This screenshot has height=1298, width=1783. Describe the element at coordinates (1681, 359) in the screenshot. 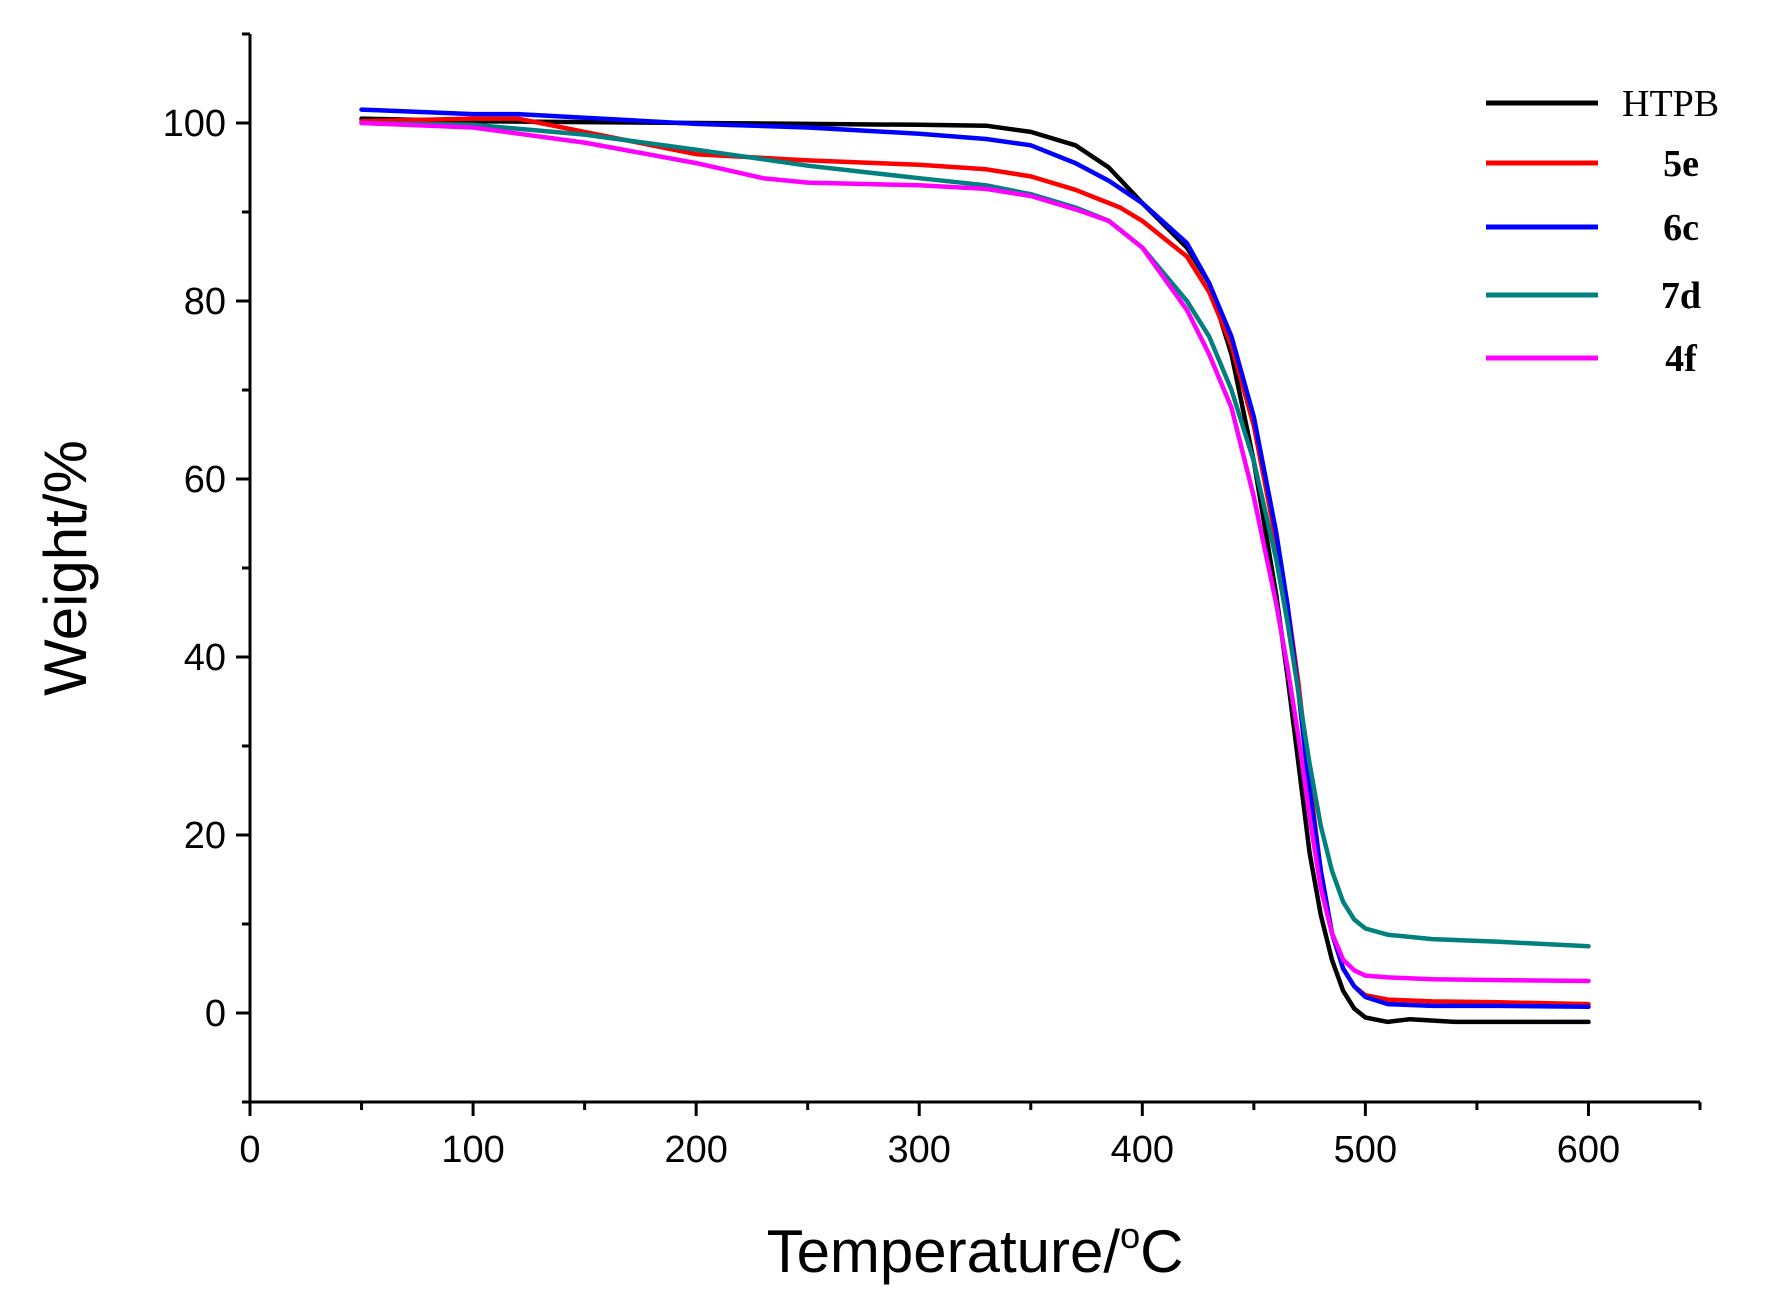

I see `legend-label-4f: 4f` at that location.